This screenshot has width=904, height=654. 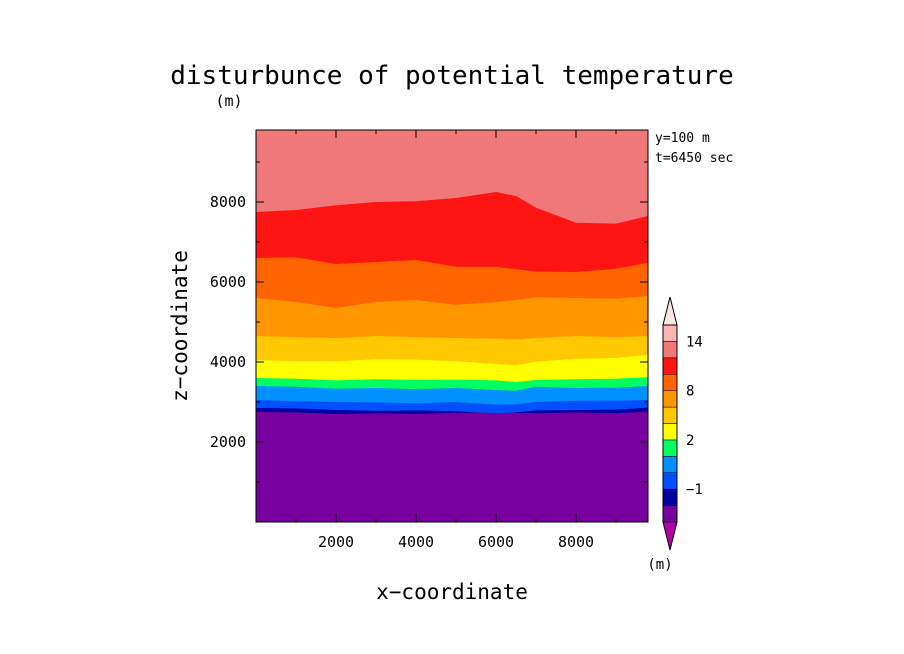 I want to click on colorbar-arrow-min, so click(x=670, y=536).